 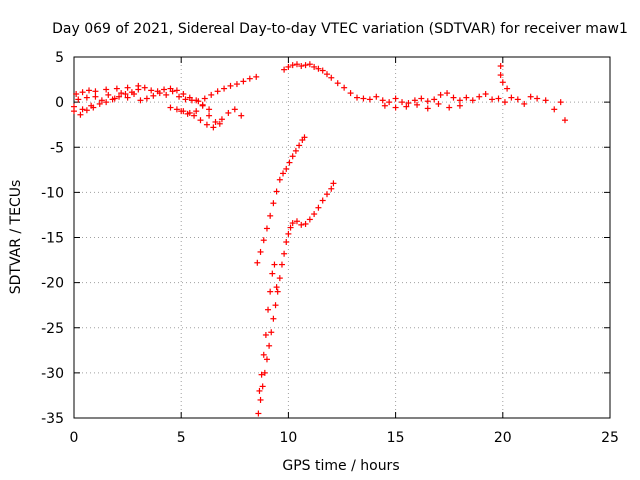 I want to click on y-tick-label: -15, so click(x=52, y=239).